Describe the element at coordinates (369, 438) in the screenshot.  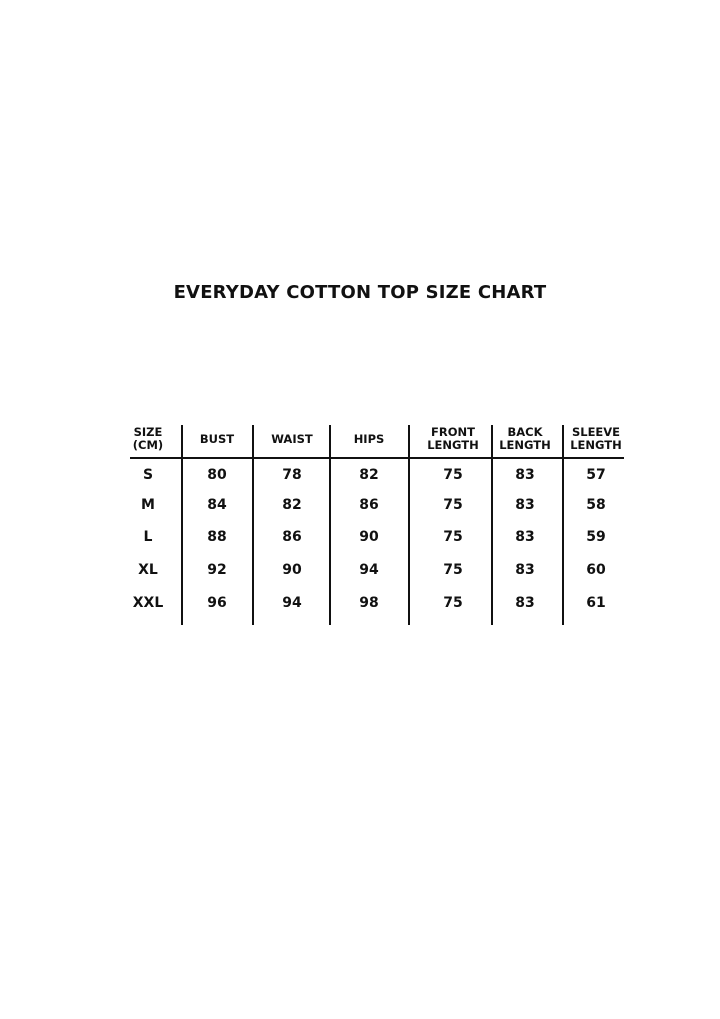
I see `column-header: HIPS` at that location.